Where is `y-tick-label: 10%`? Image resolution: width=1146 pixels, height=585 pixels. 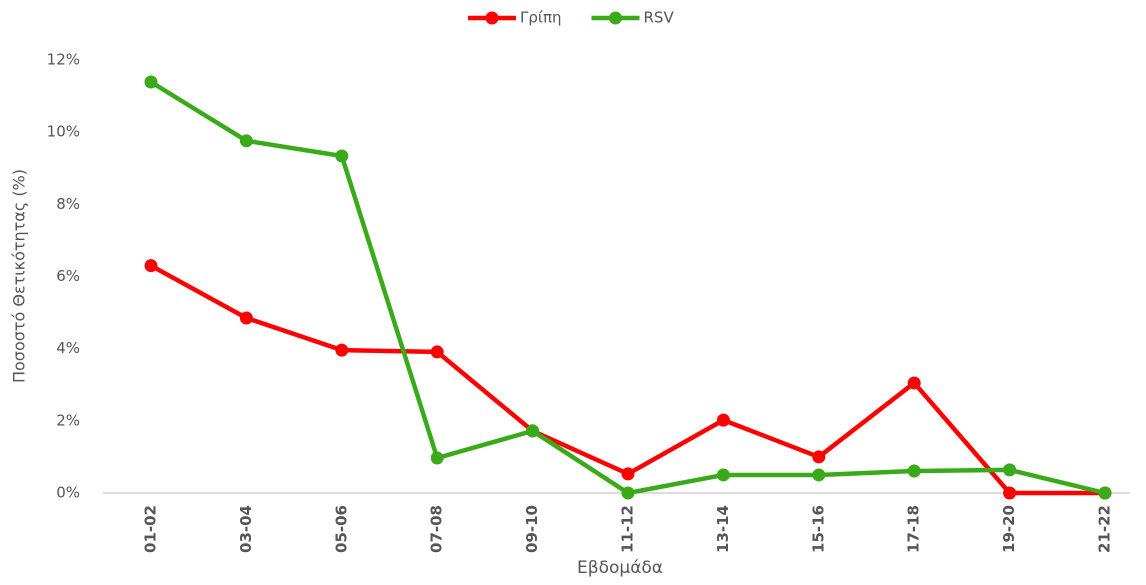 y-tick-label: 10% is located at coordinates (63, 132).